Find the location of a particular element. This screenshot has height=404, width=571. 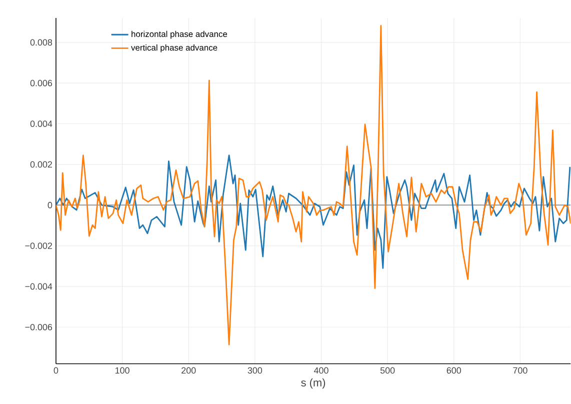

y-tick-label: −0.002 is located at coordinates (38, 246).